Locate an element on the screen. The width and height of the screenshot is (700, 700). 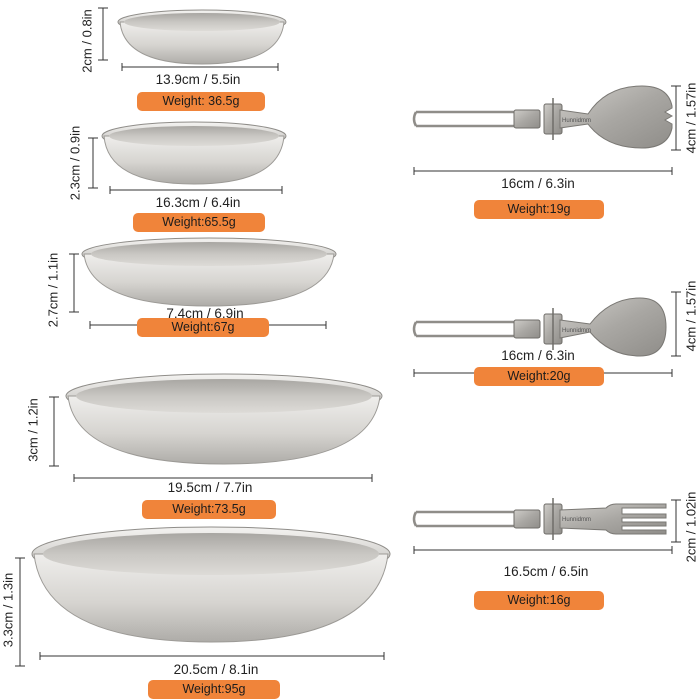
fork-height-label: 2cm / 1.02in is located at coordinates (691, 527).